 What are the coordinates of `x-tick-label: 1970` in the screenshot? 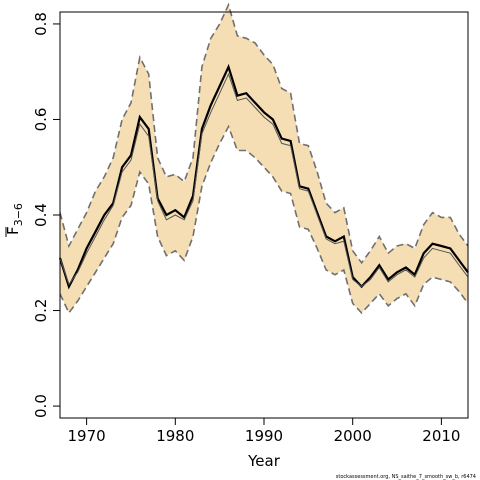 It's located at (87, 436).